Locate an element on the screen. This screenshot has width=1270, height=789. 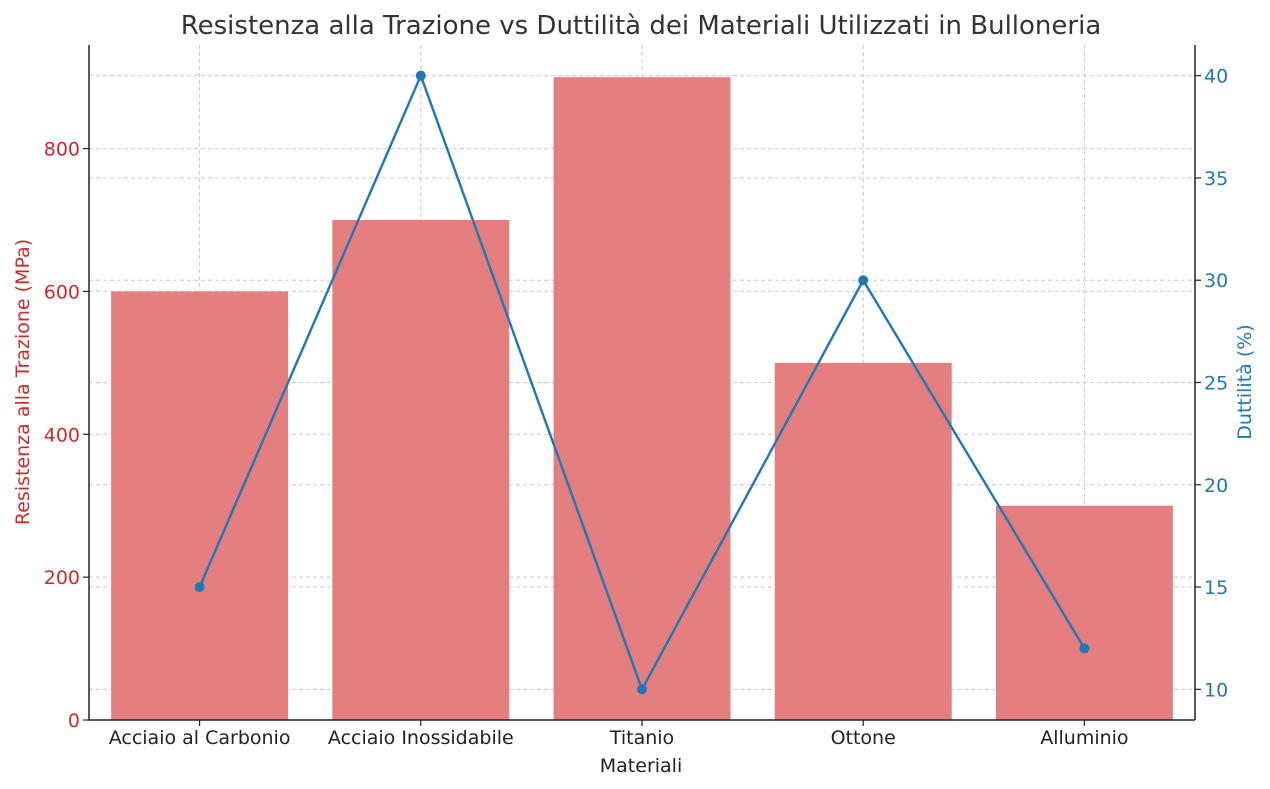
right-tick-label: 35 is located at coordinates (1216, 179).